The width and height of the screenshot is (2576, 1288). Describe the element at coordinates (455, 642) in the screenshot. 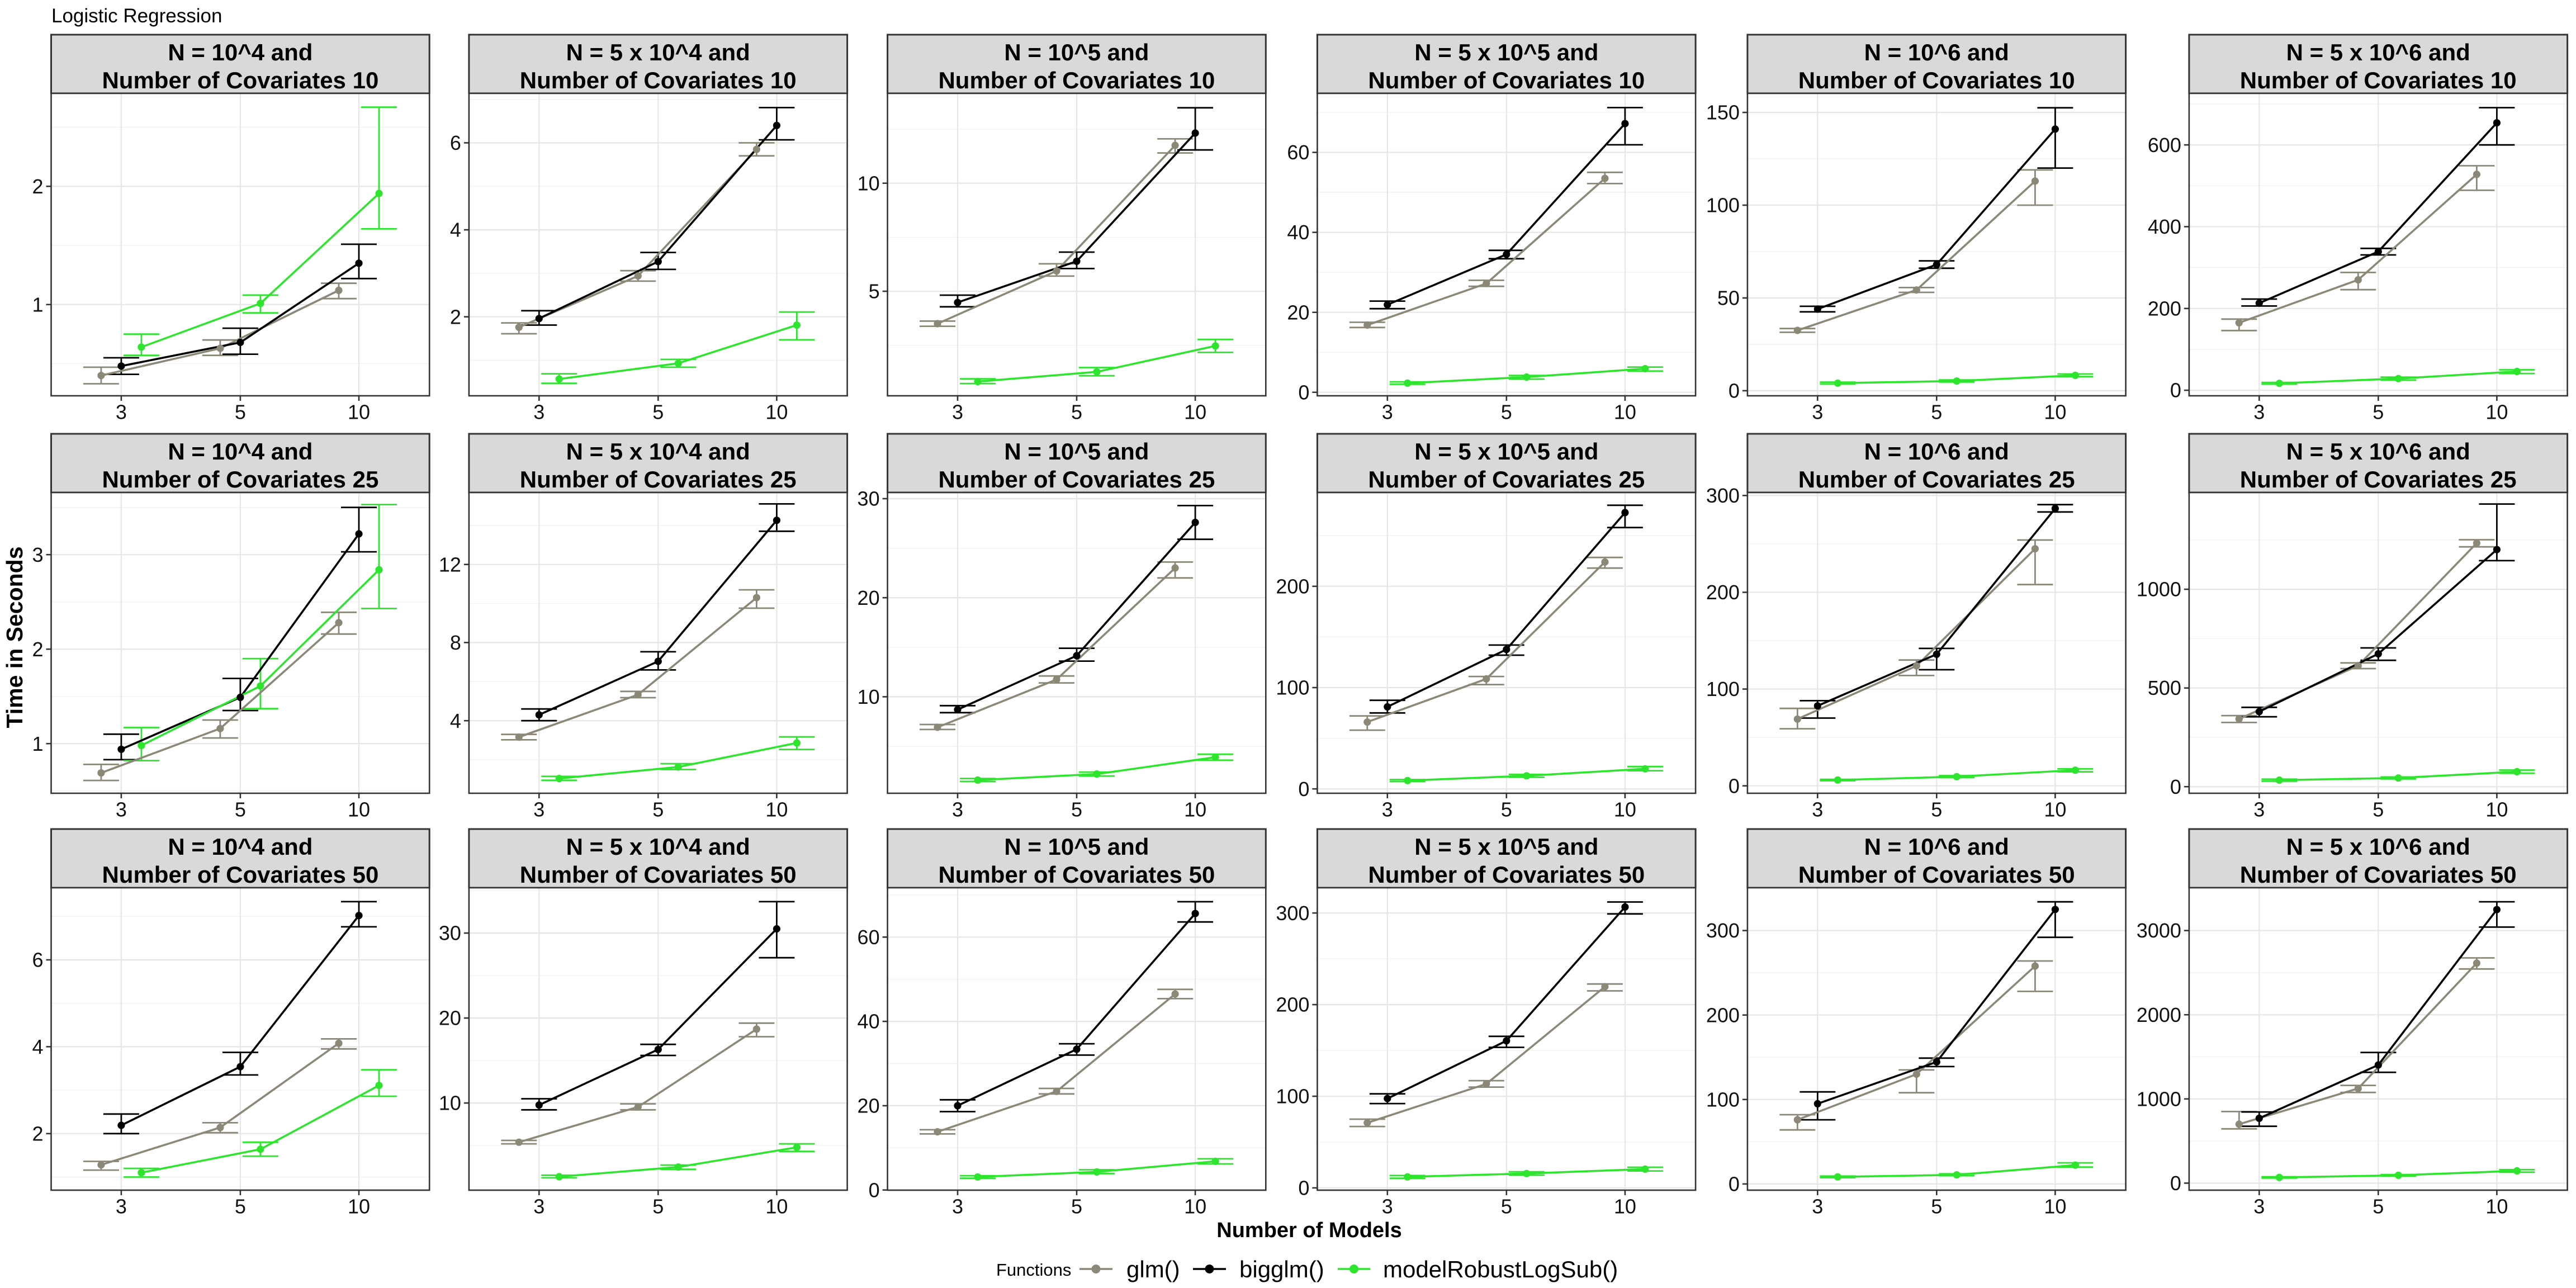

I see `svg-text: 8` at that location.